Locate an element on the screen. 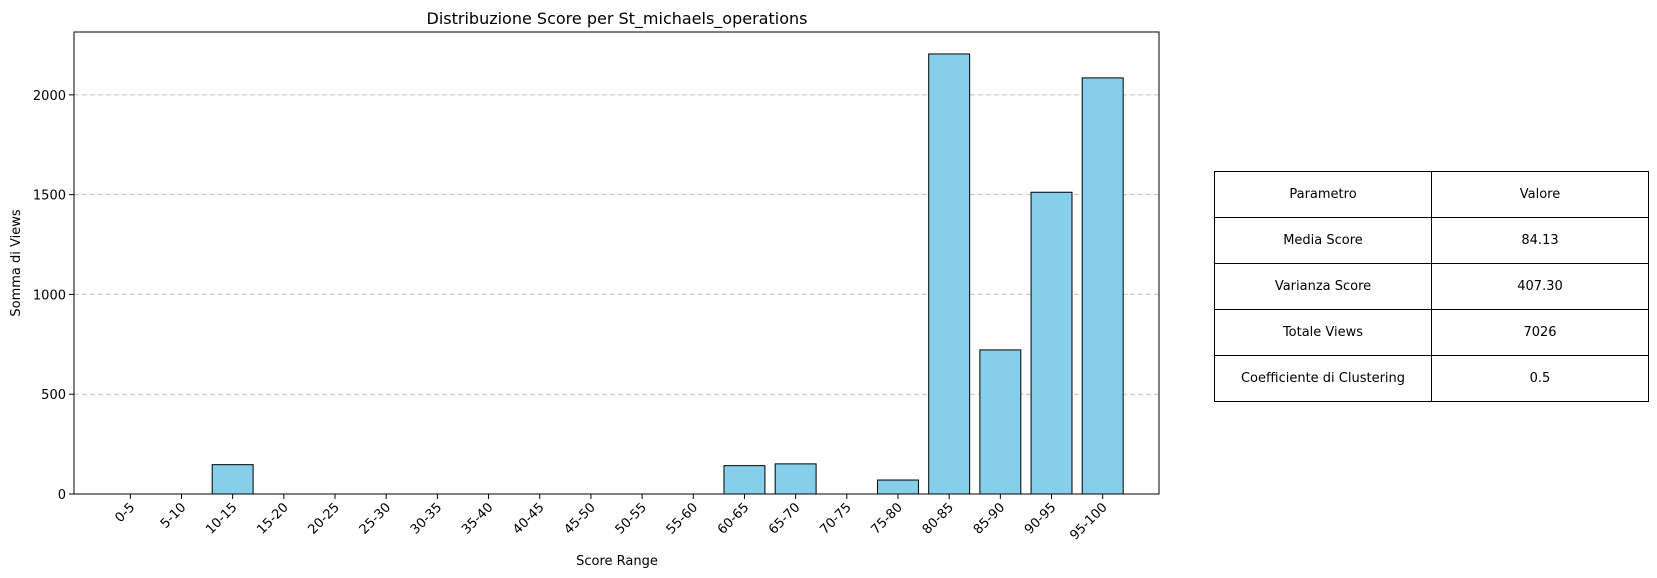 Image resolution: width=1657 pixels, height=578 pixels. x-tick-label: 30-35 is located at coordinates (426, 518).